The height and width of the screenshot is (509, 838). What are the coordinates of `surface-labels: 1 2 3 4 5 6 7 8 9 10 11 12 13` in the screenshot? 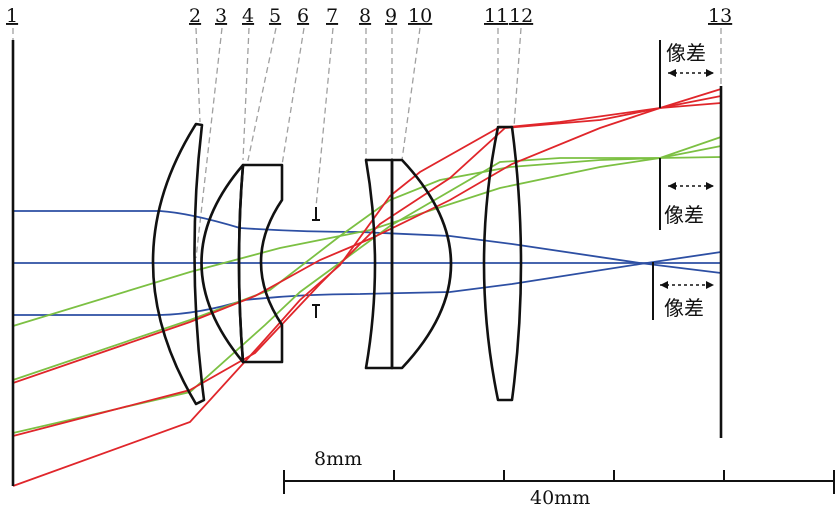 It's located at (369, 16).